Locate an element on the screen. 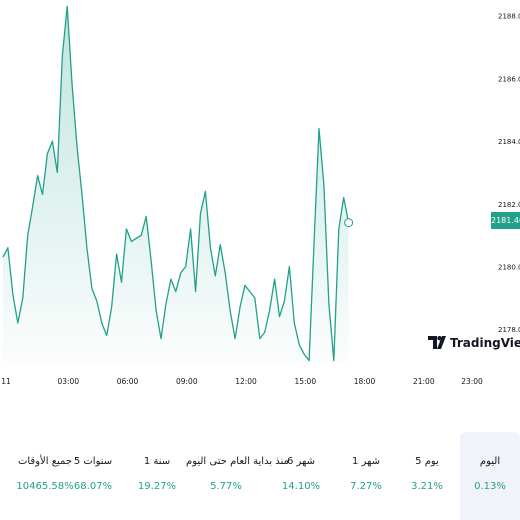 This screenshot has height=520, width=520. x-tick-label: 23:00 is located at coordinates (472, 381).